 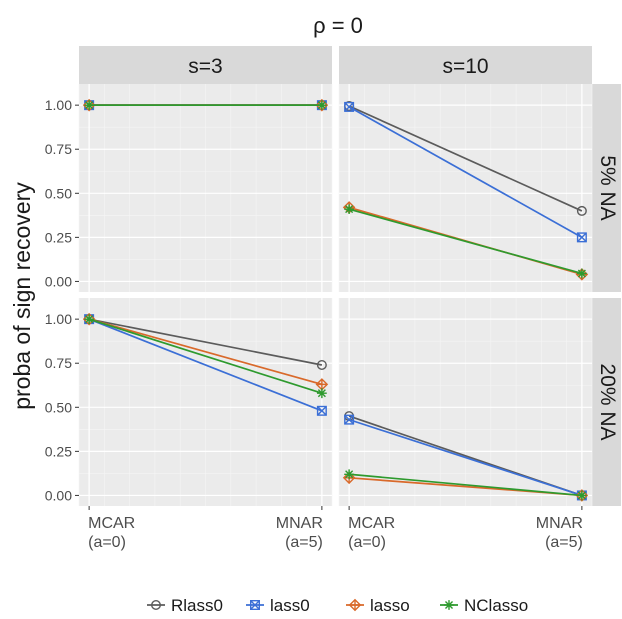 I want to click on legend-item-lasso: lasso, so click(x=378, y=605).